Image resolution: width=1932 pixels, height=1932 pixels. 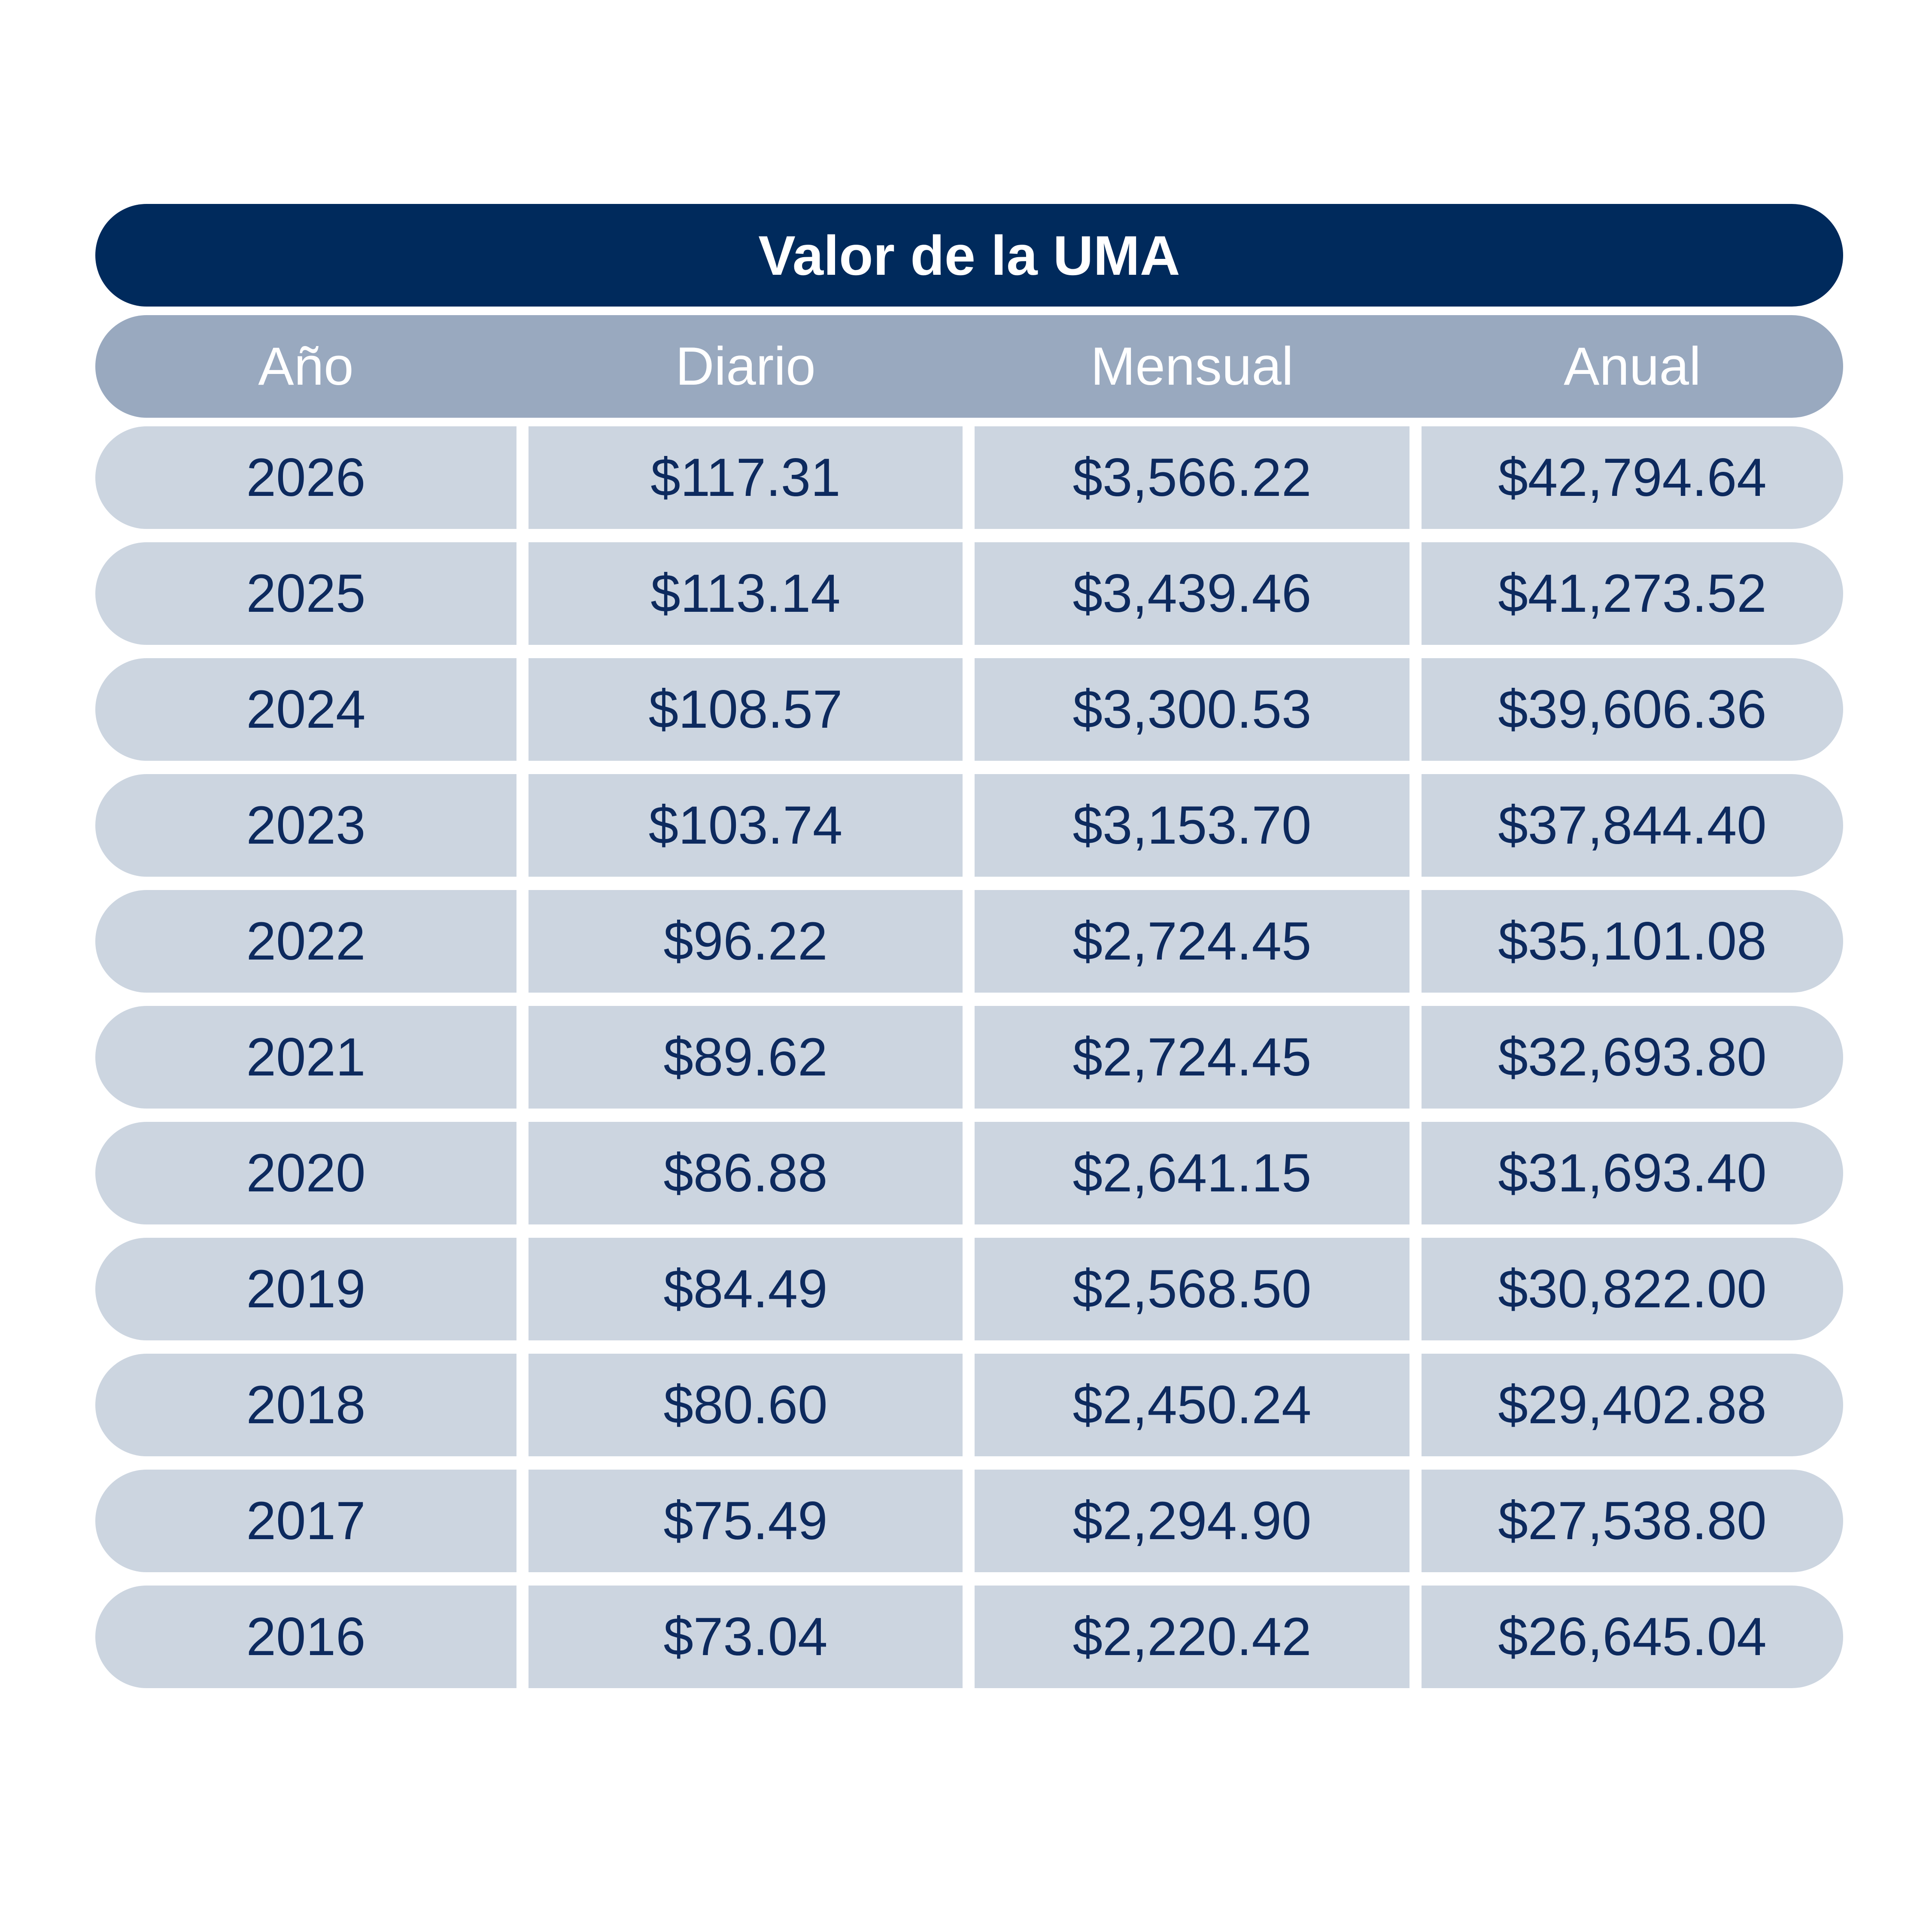 What do you see at coordinates (746, 477) in the screenshot?
I see `table-cell: $117.31` at bounding box center [746, 477].